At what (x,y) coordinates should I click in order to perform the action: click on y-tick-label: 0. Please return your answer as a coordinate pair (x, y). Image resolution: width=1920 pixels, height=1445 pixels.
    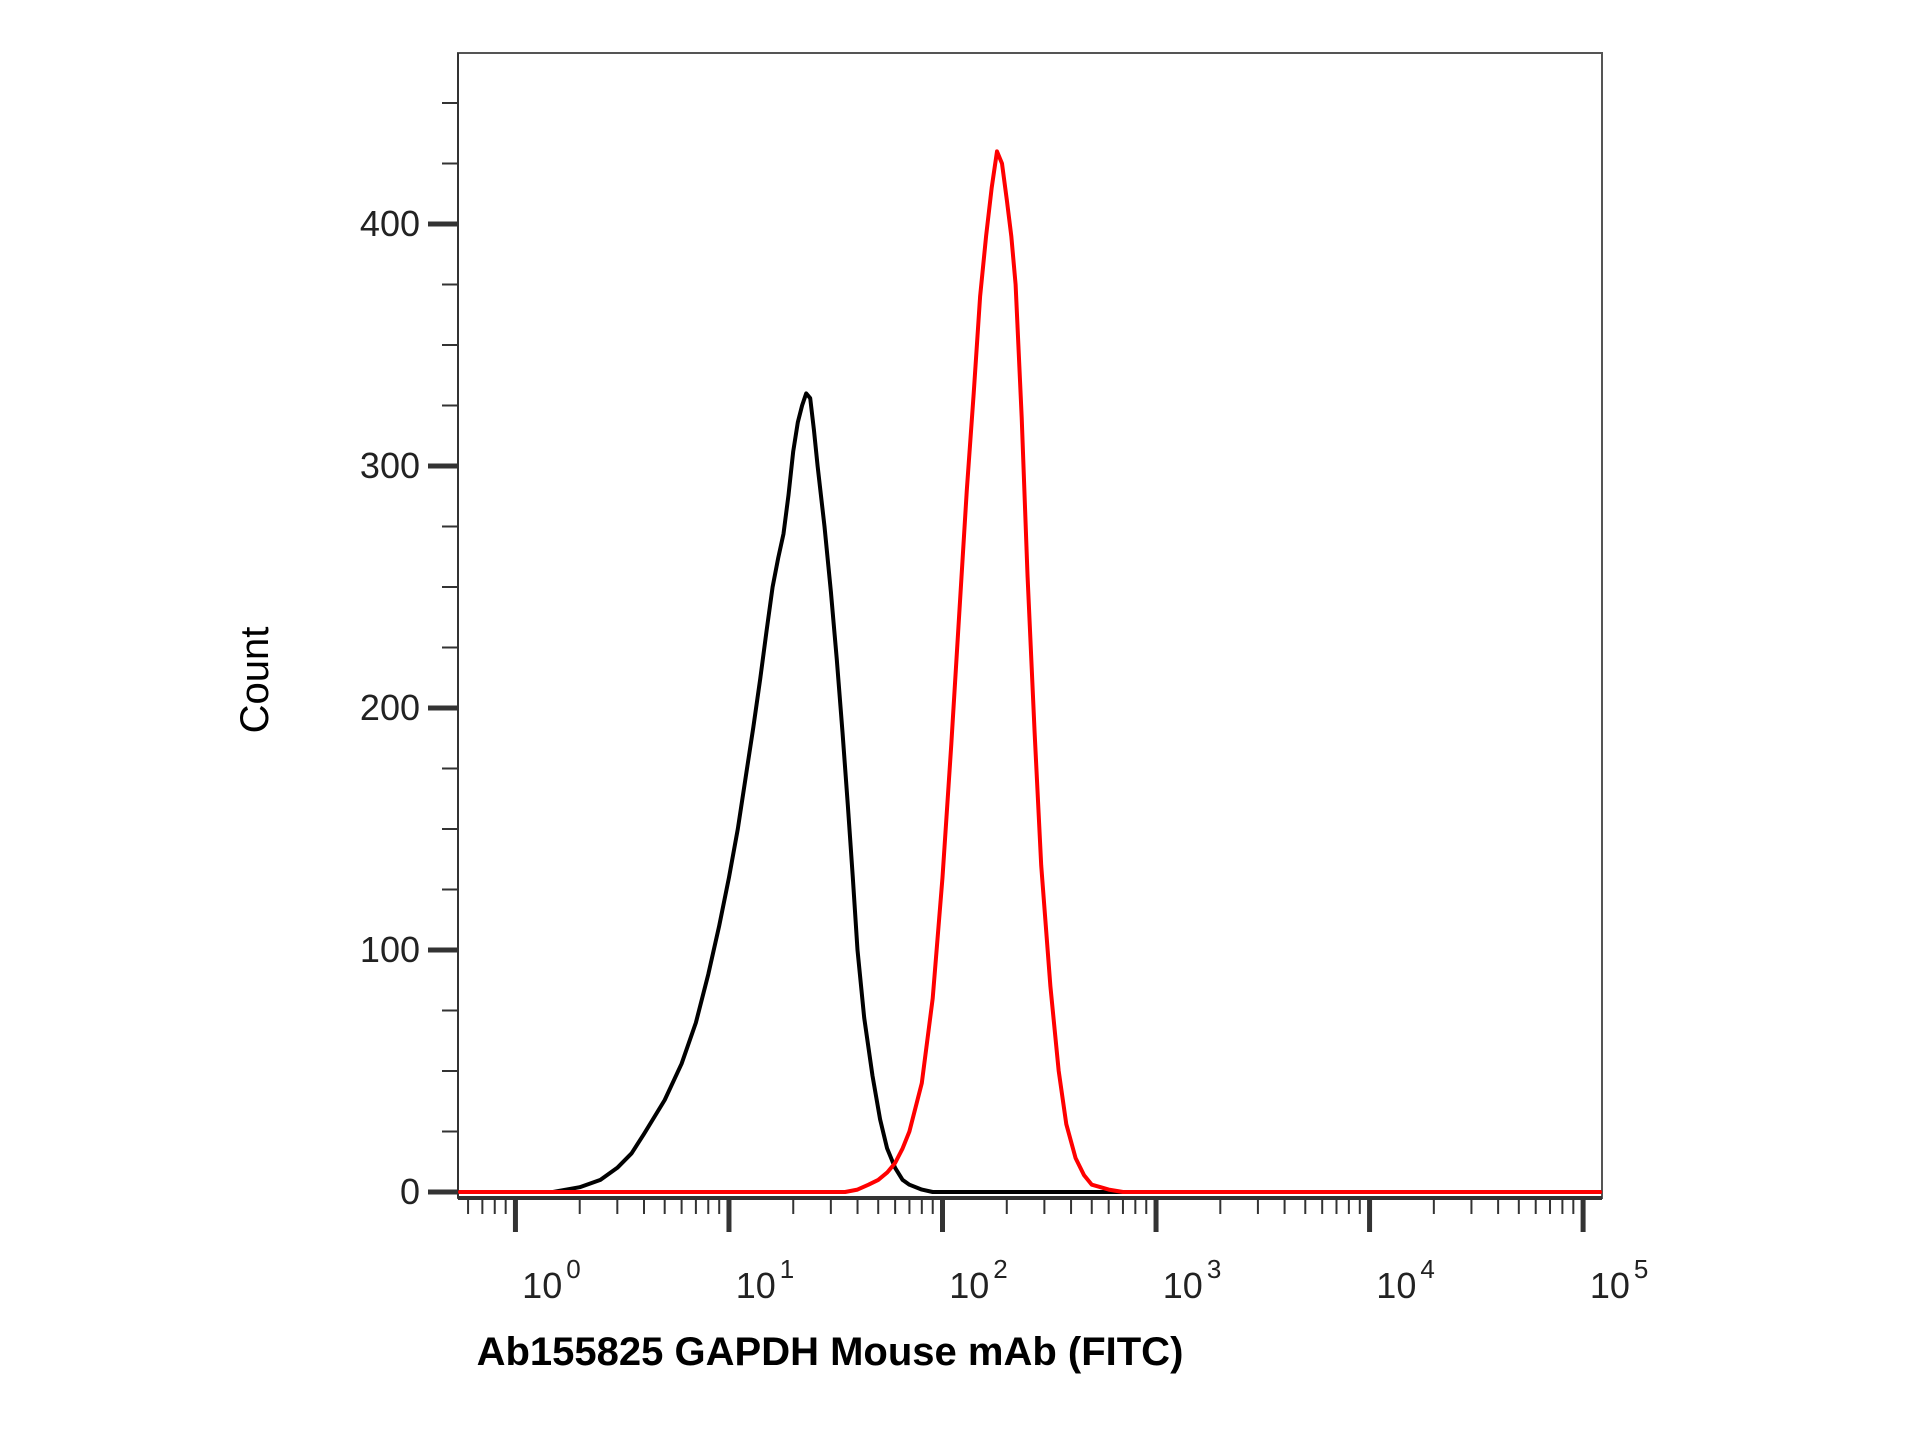
    Looking at the image, I should click on (410, 1191).